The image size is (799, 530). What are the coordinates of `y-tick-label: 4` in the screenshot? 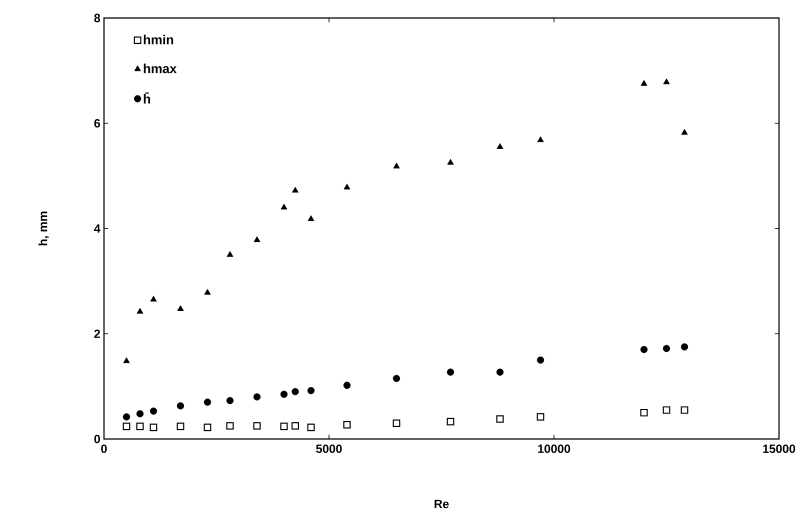 It's located at (97, 228).